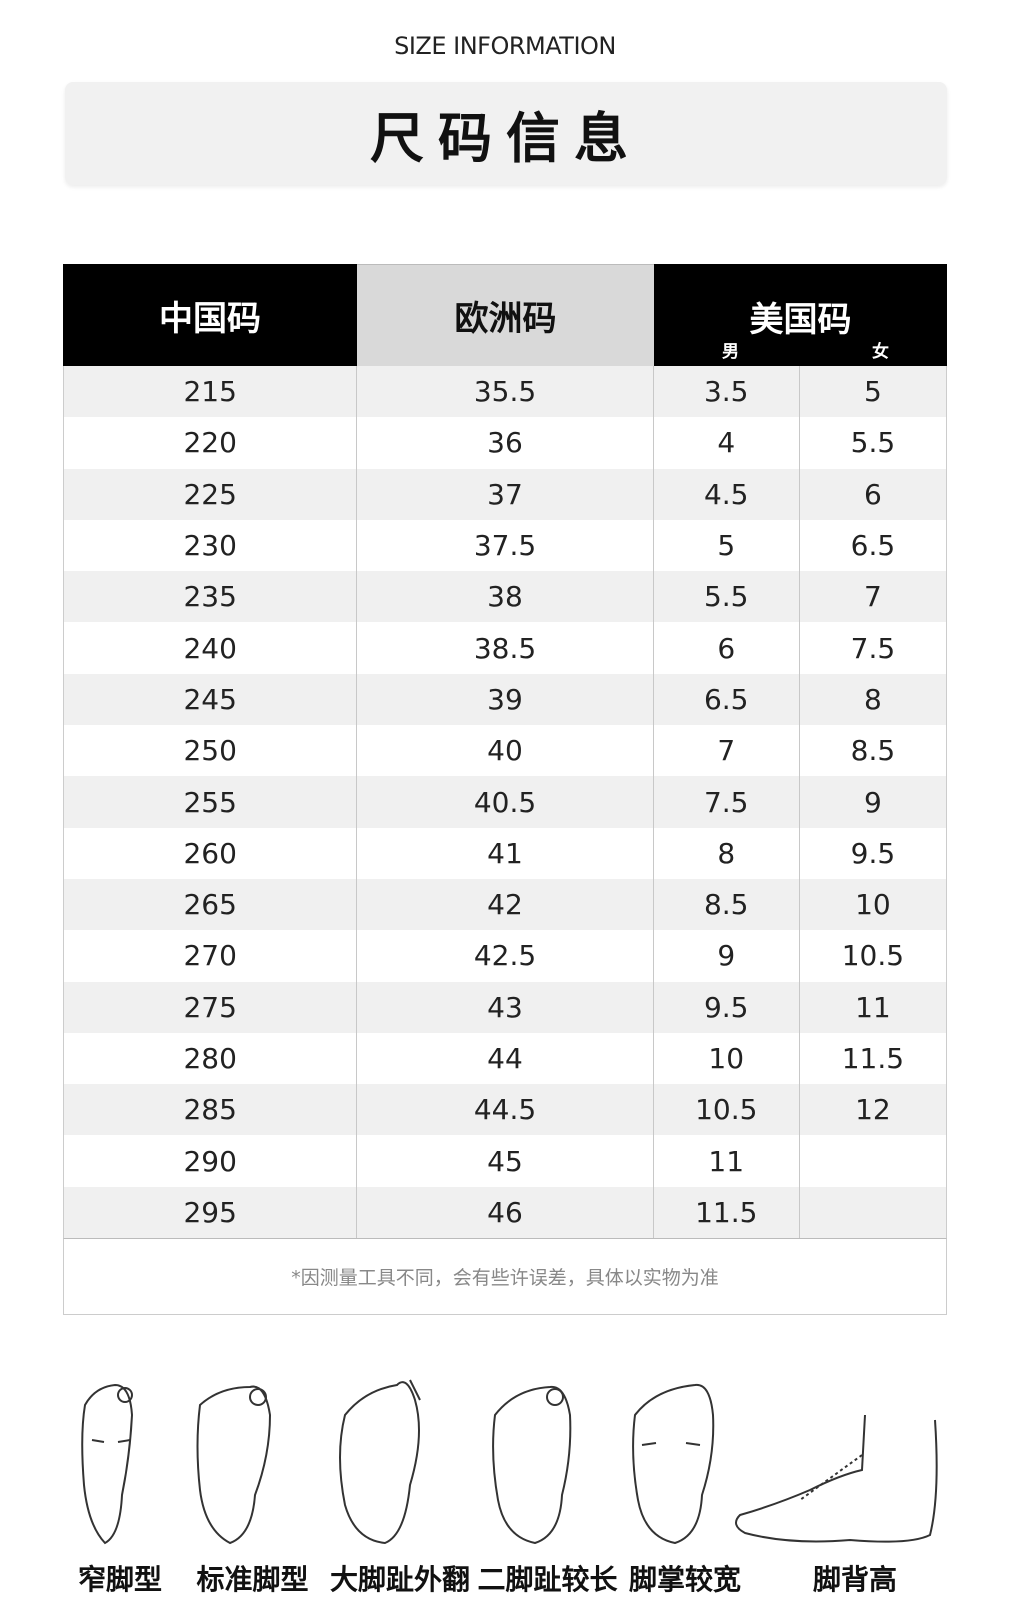 The width and height of the screenshot is (1033, 1600). I want to click on eu-size-cell: 45, so click(505, 1161).